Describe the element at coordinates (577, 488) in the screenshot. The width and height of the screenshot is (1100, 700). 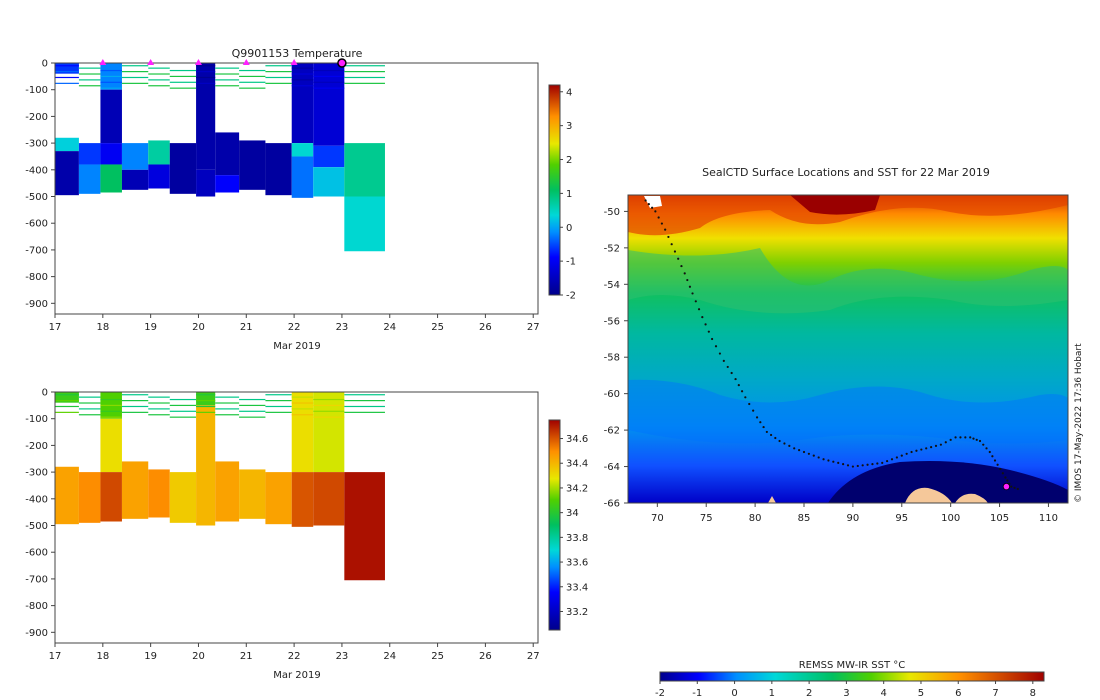
I see `p2-cb-tick-label: 34.2` at that location.